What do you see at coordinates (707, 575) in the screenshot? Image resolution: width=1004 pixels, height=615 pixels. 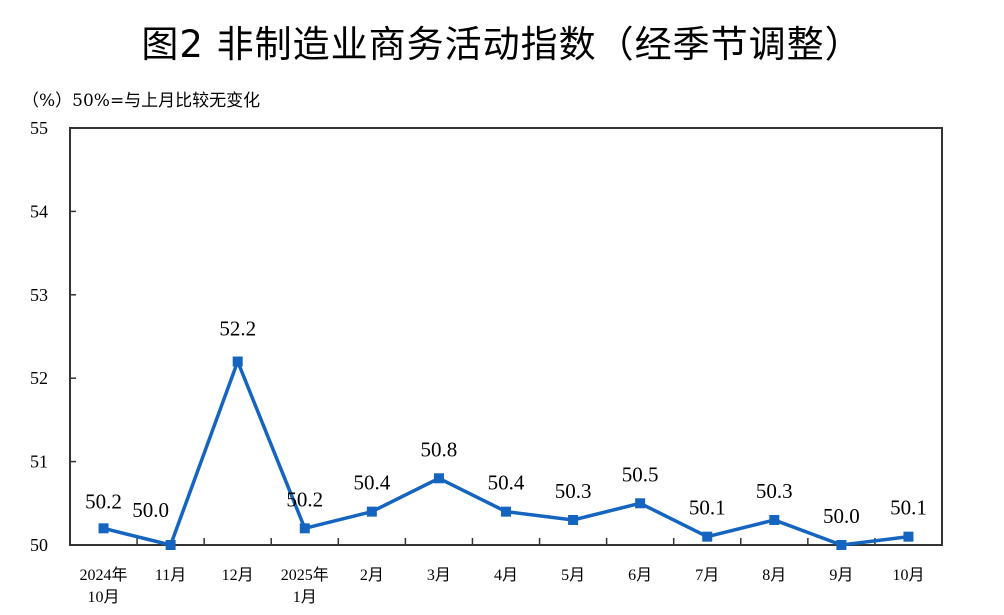 I see `x-tick-label: 7月` at bounding box center [707, 575].